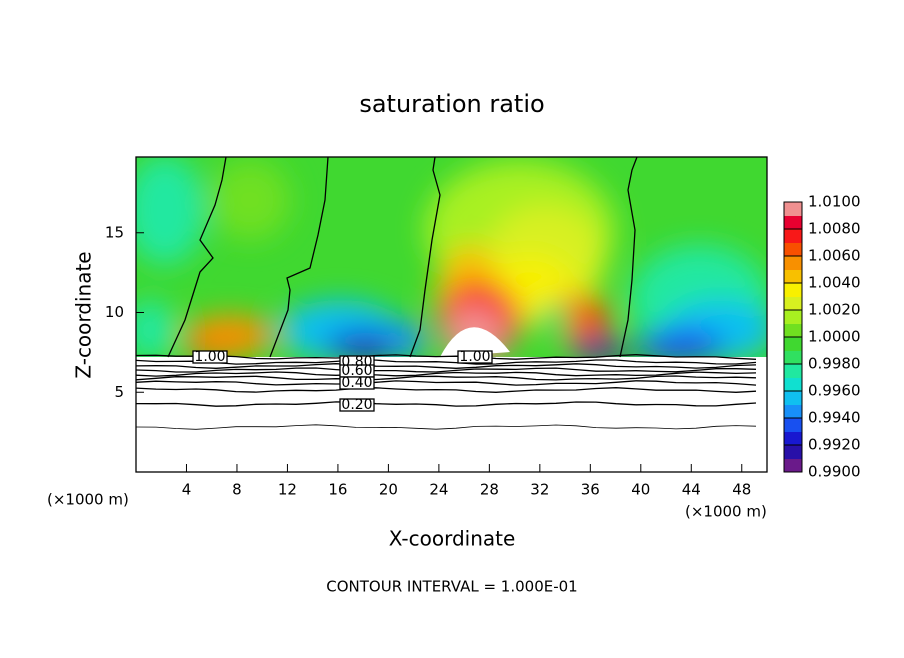 The width and height of the screenshot is (904, 658). Describe the element at coordinates (388, 490) in the screenshot. I see `x-tick-label: 20` at that location.